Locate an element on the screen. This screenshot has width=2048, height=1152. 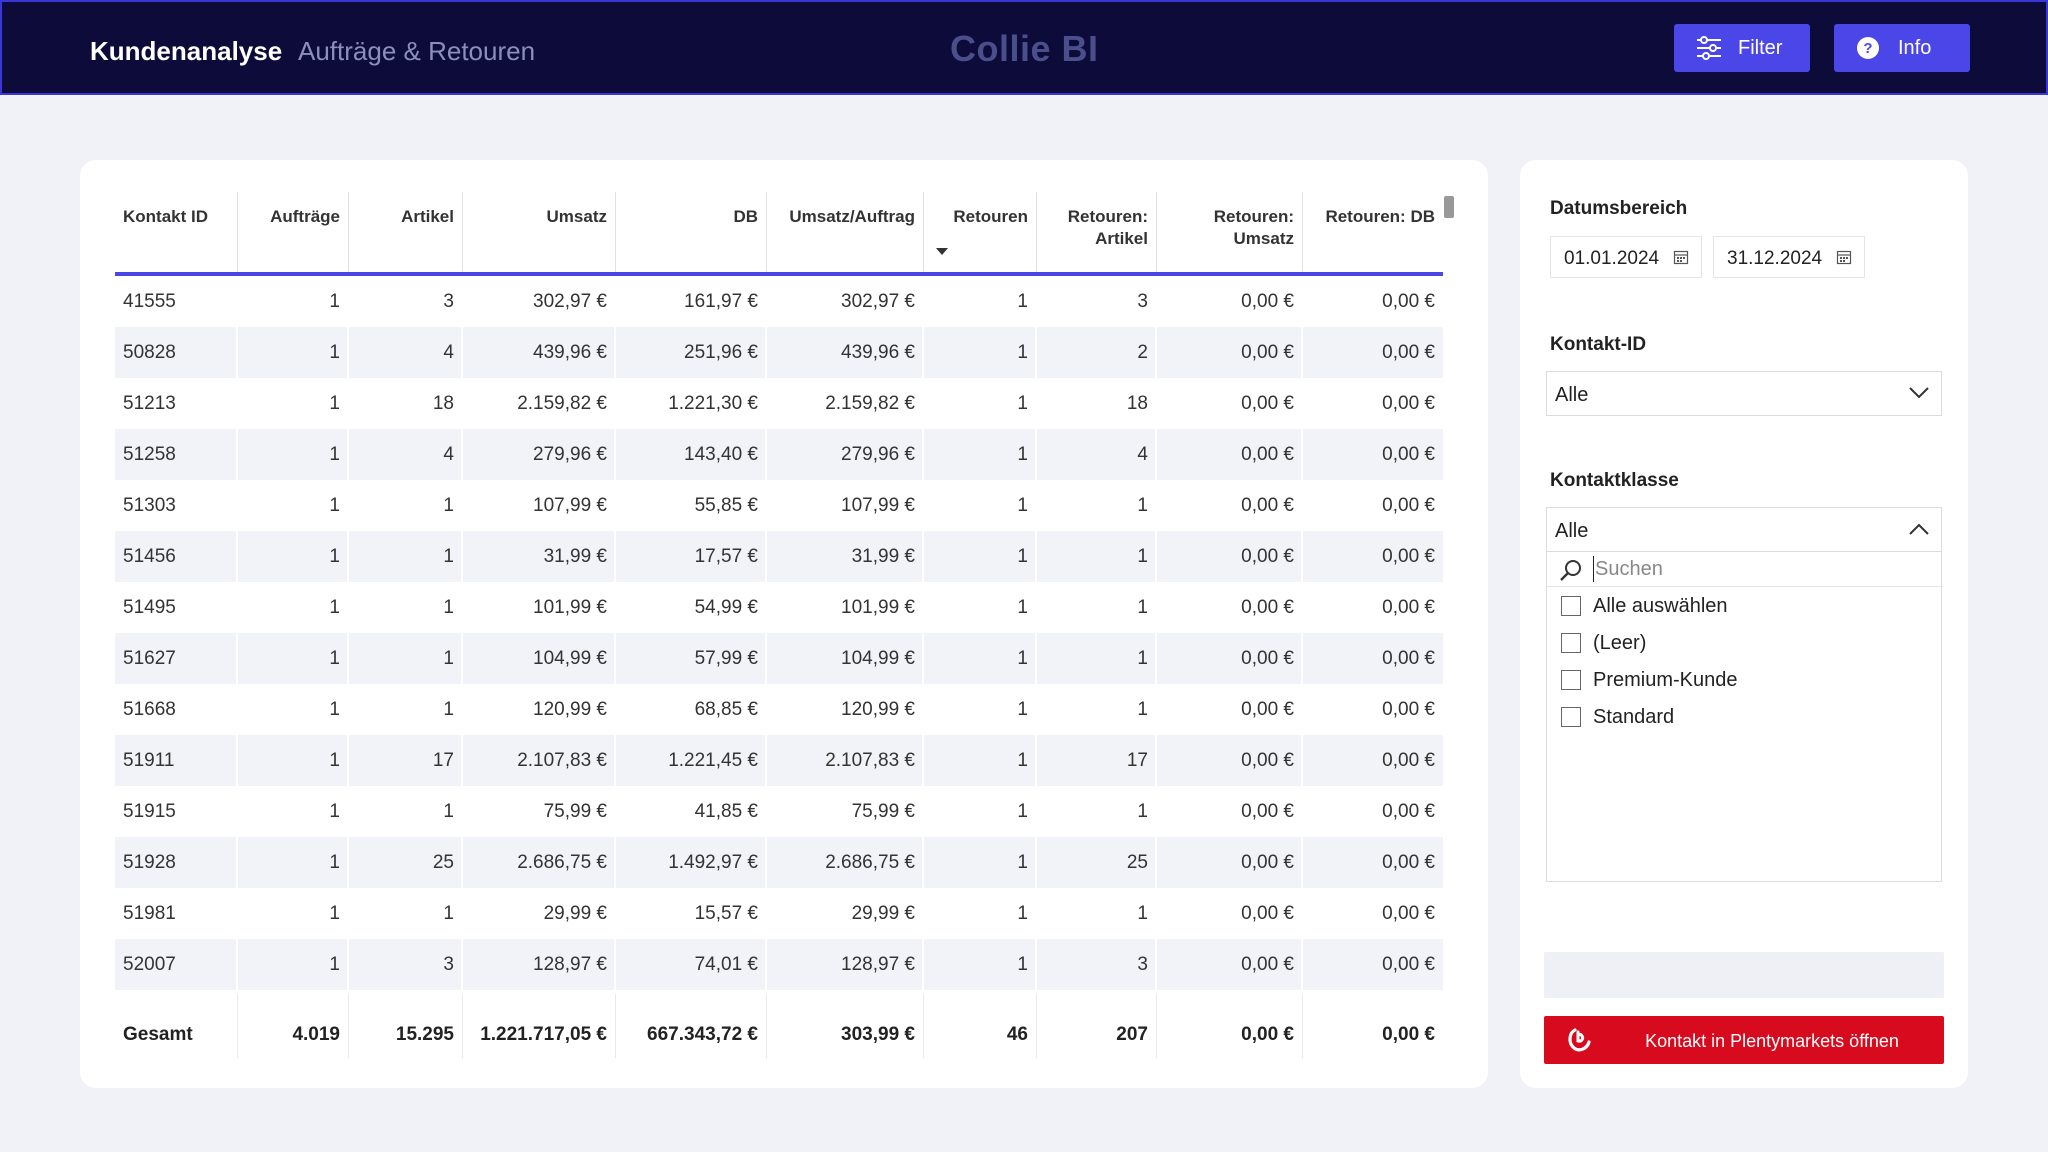
contact-class-dropdown: Alle is located at coordinates (1744, 529).